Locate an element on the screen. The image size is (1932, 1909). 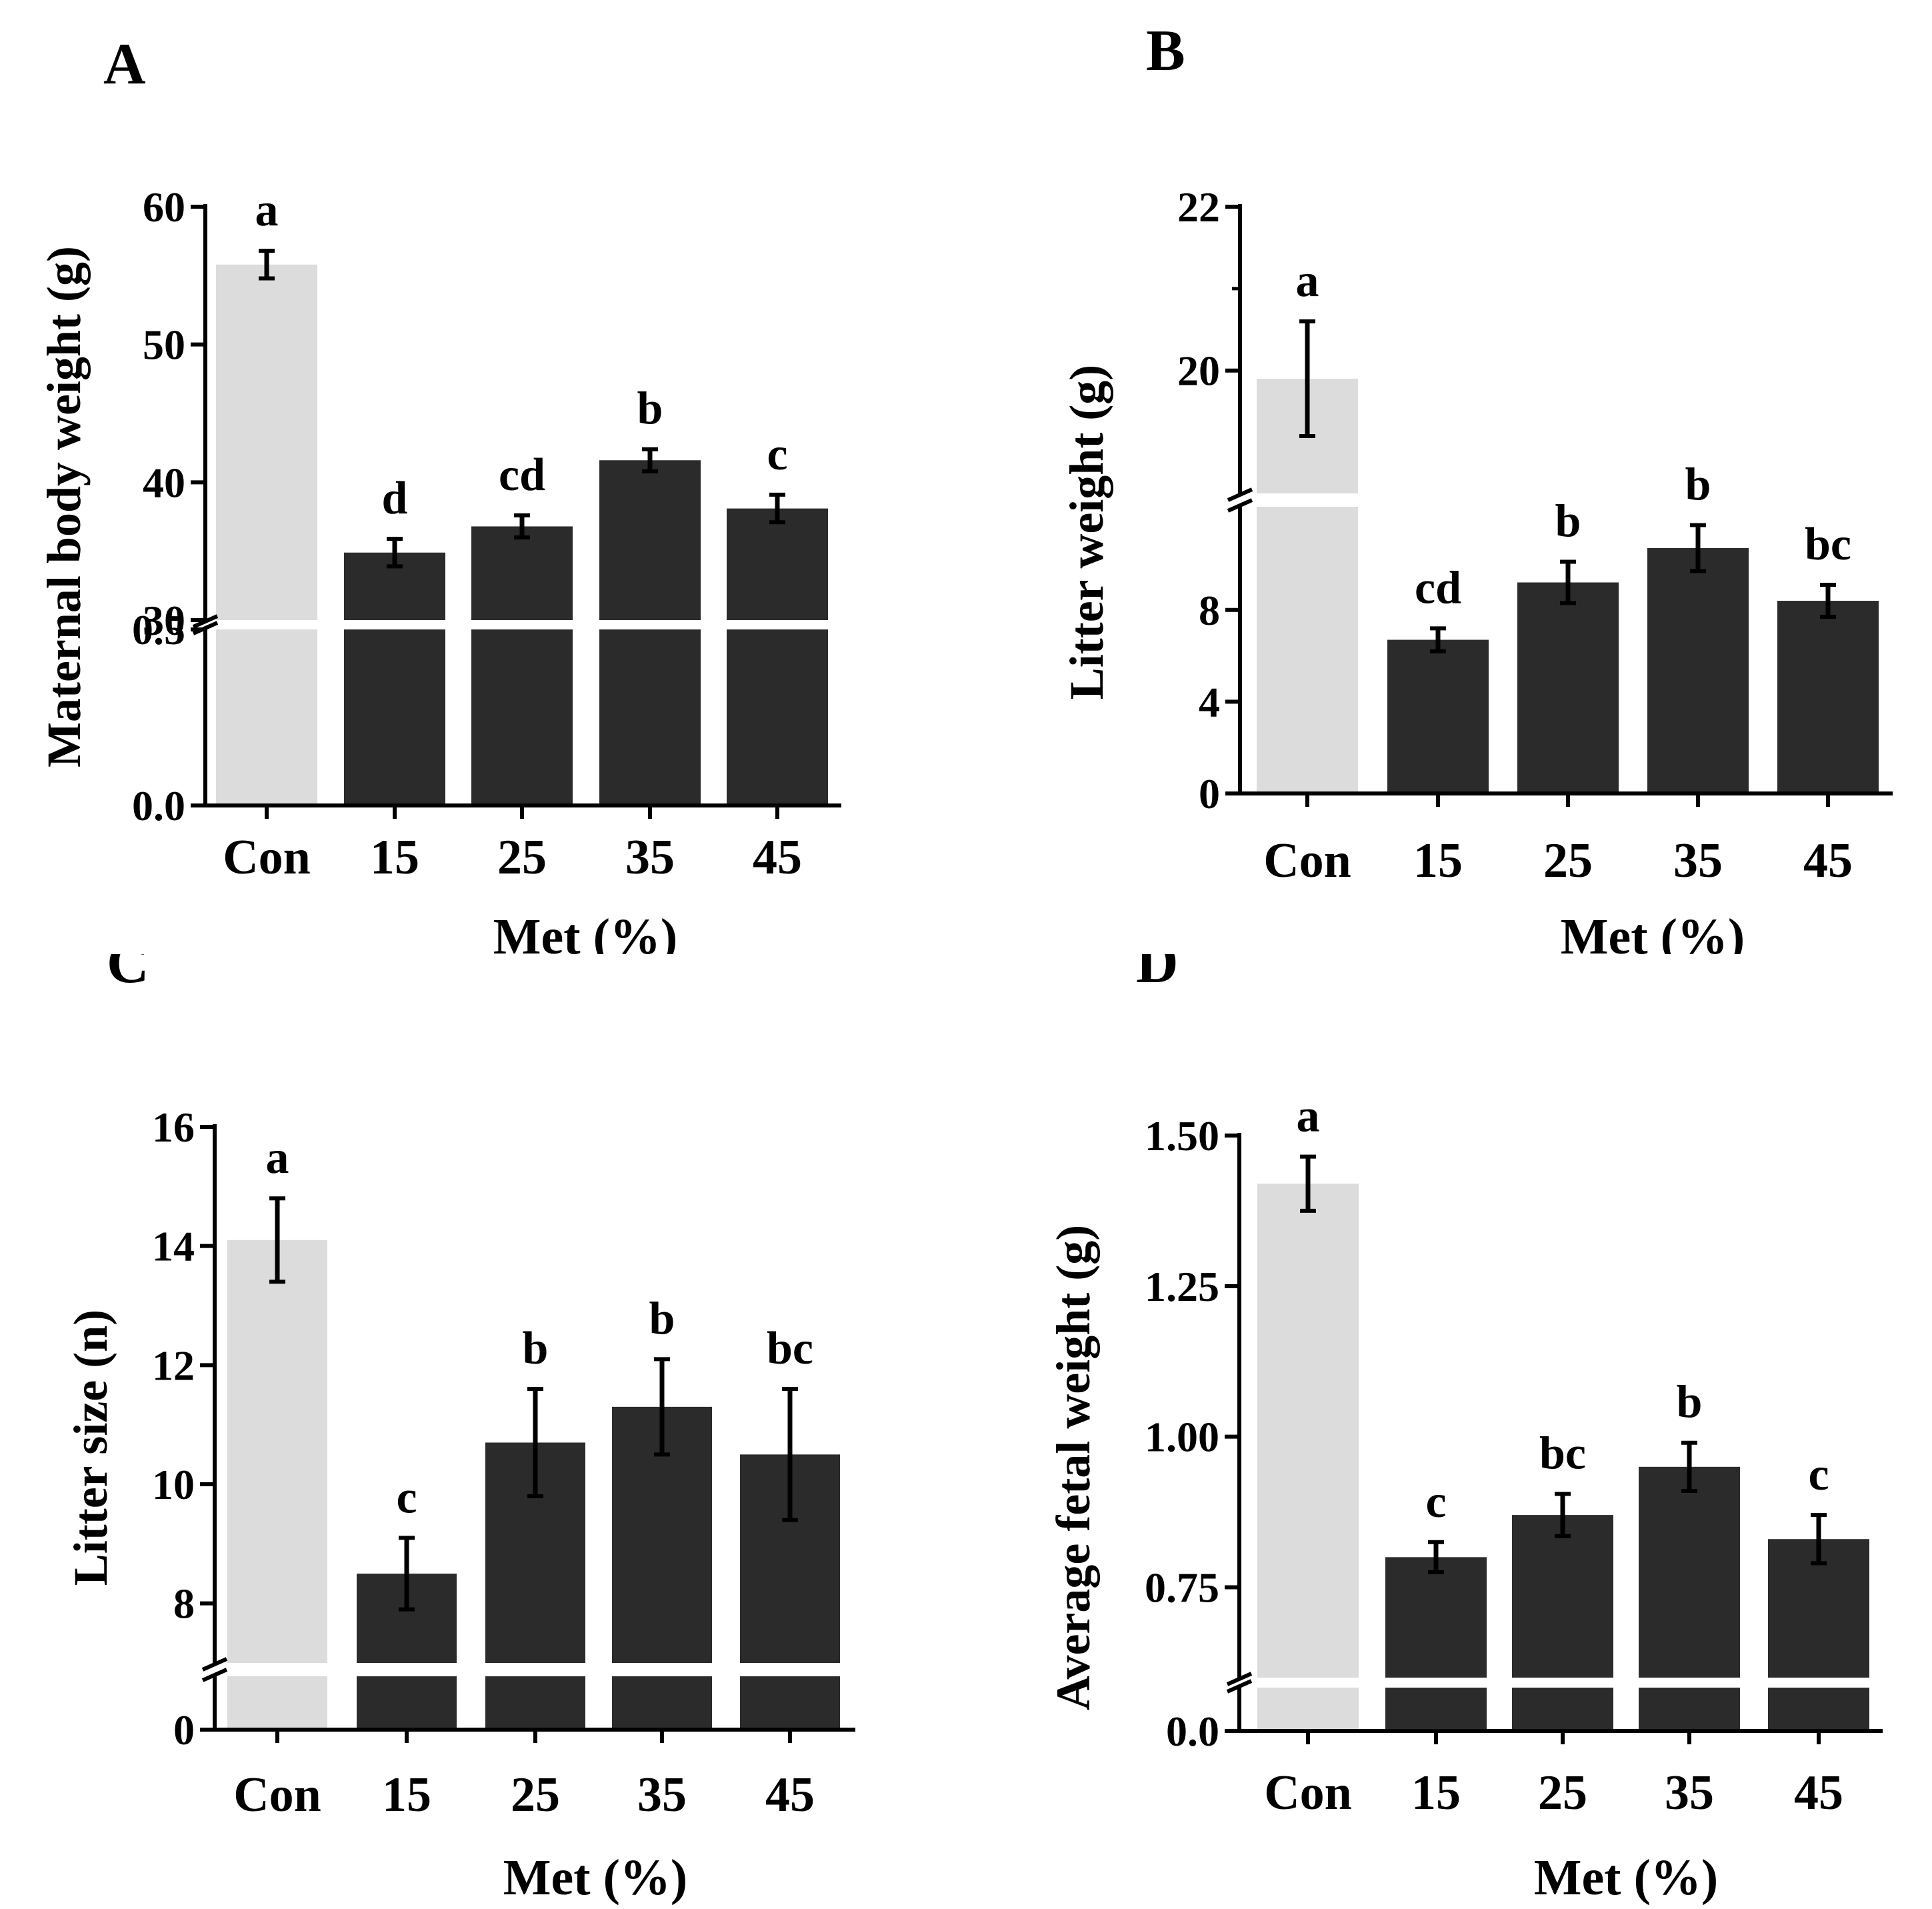
y-axis-label-c: Litter size (n) is located at coordinates (90, 1448).